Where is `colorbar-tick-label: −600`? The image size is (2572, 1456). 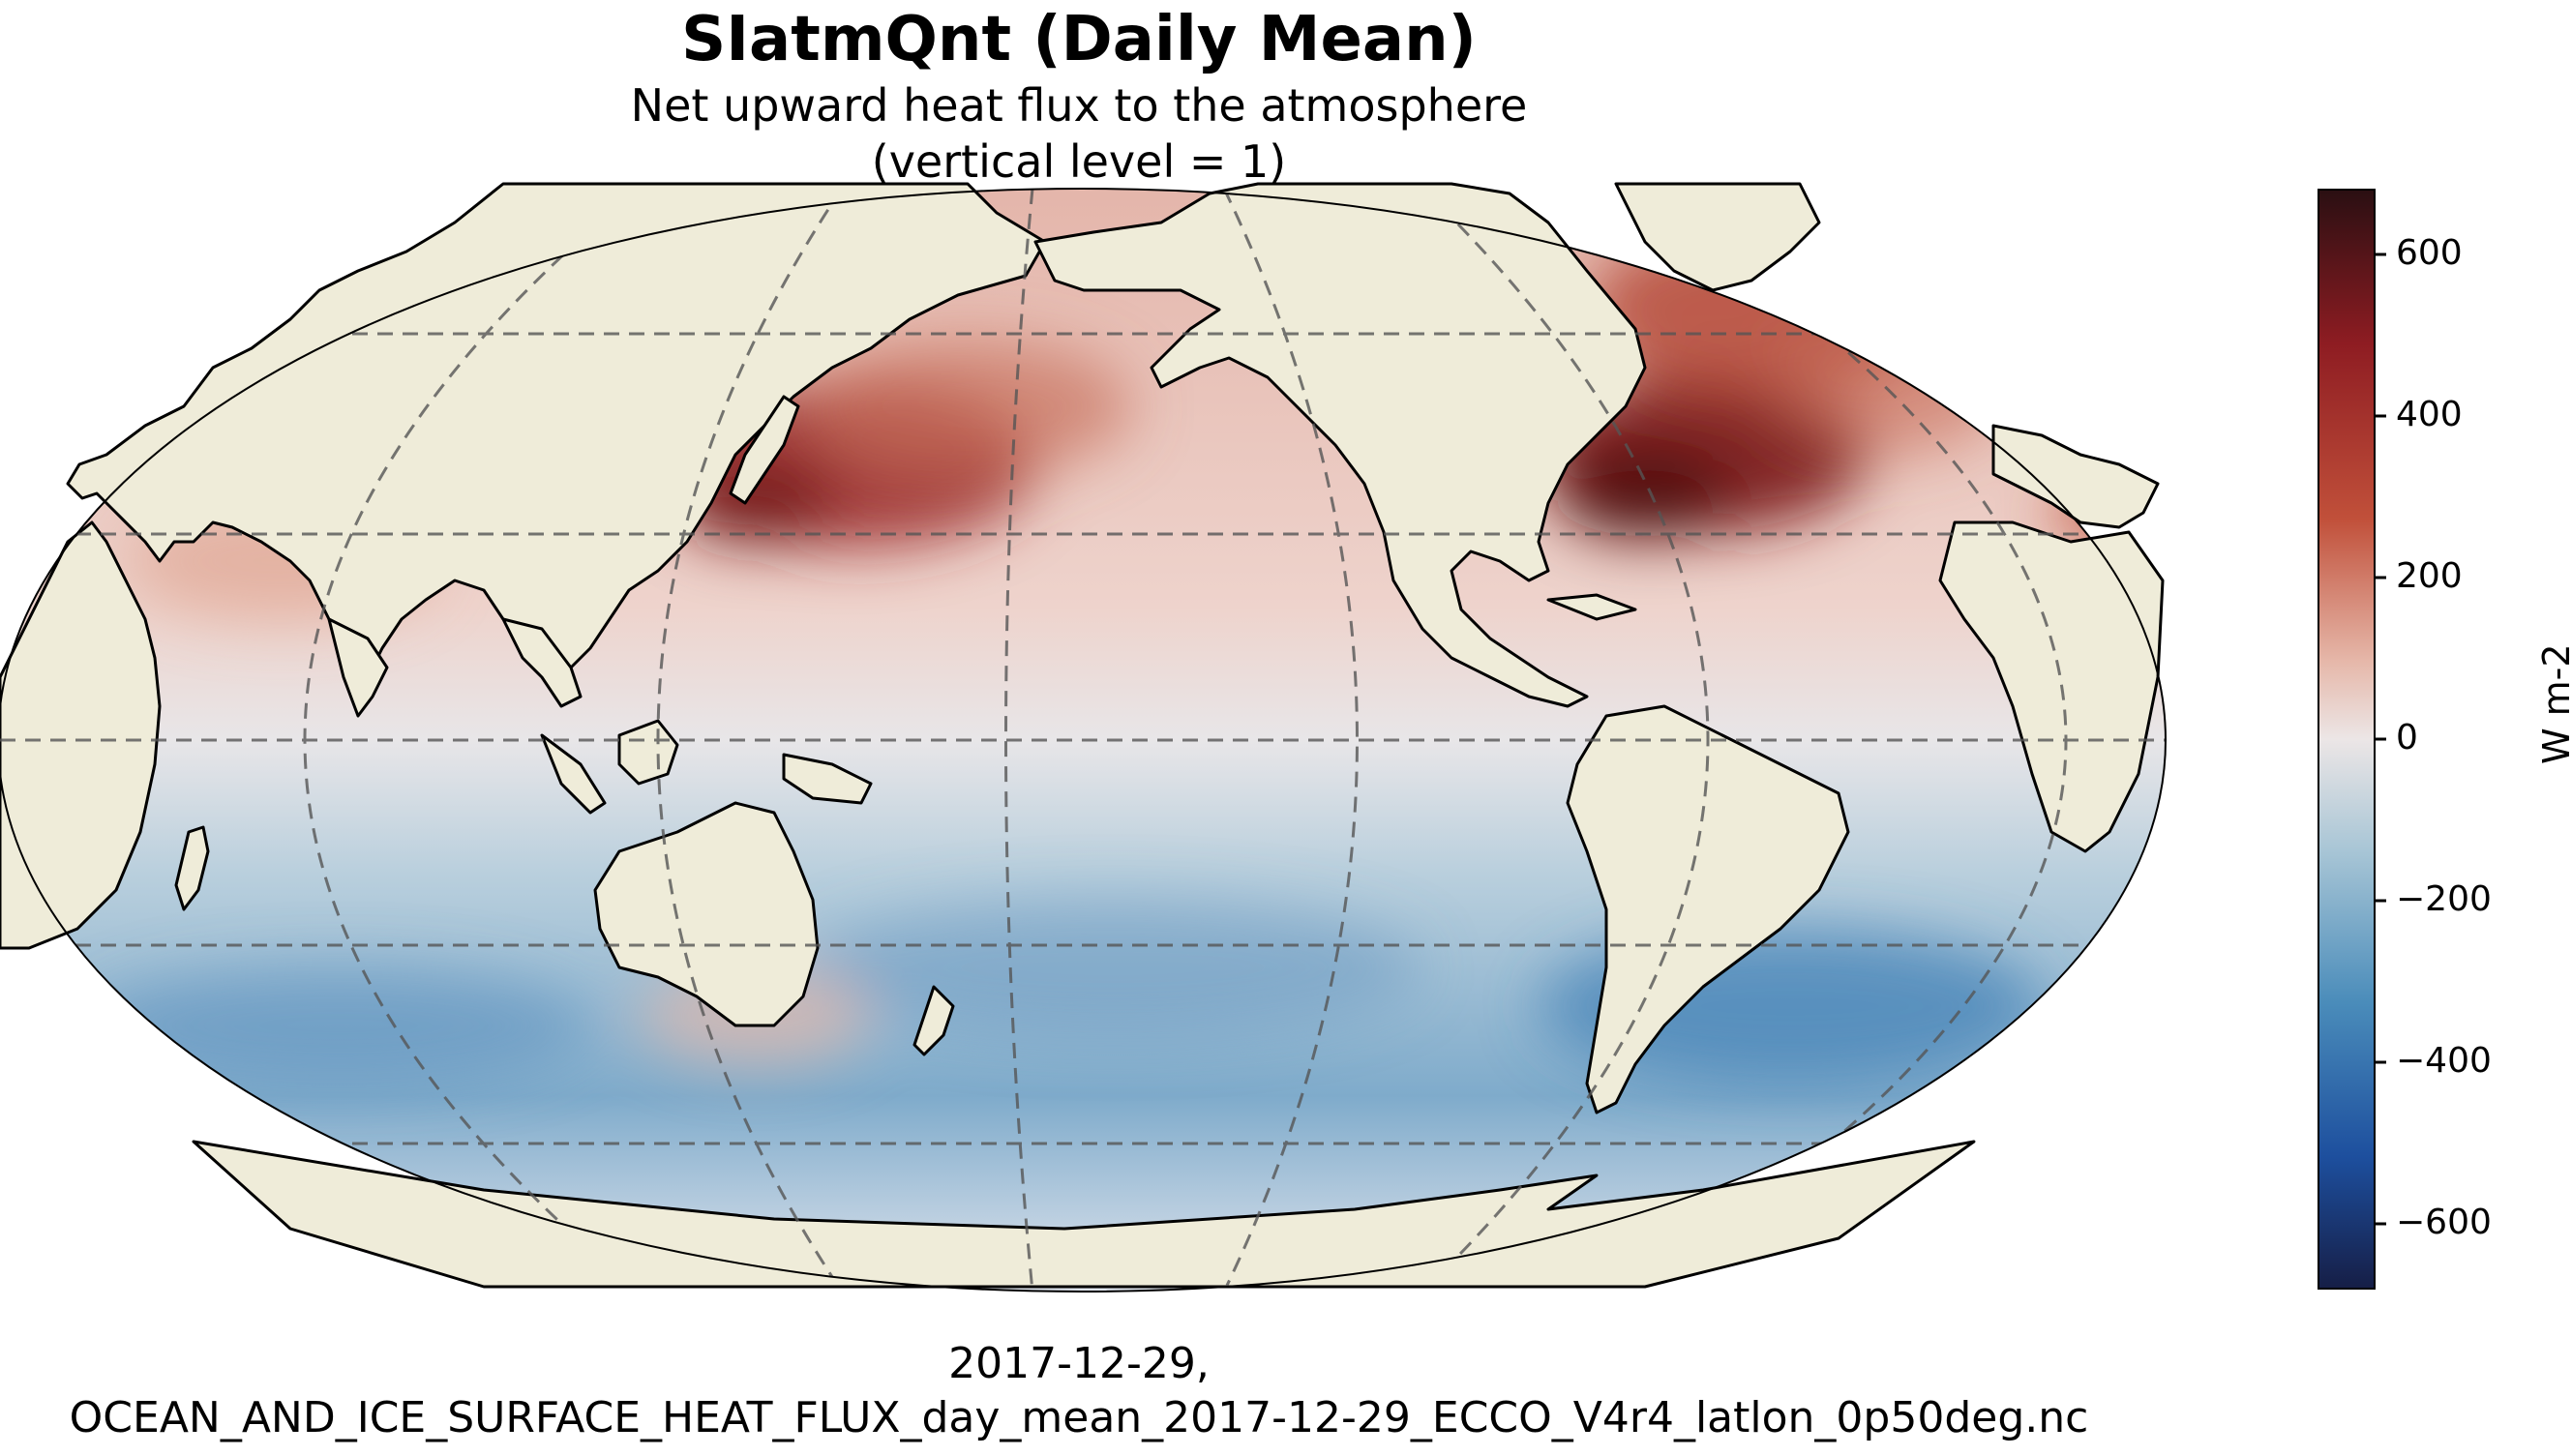
colorbar-tick-label: −600 is located at coordinates (2444, 1223).